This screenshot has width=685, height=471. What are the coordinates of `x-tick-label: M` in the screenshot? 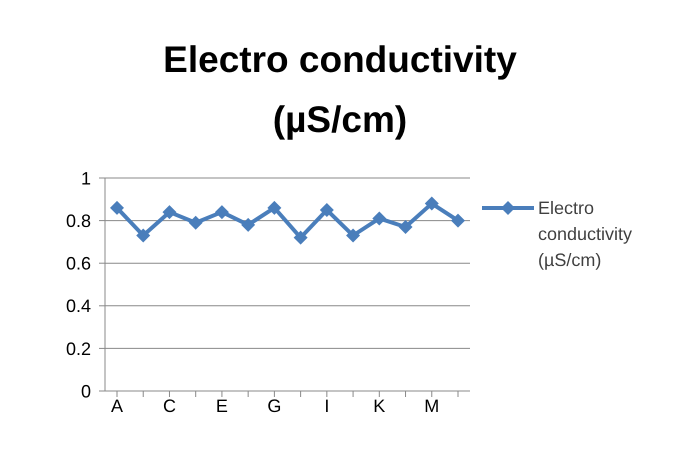 It's located at (432, 406).